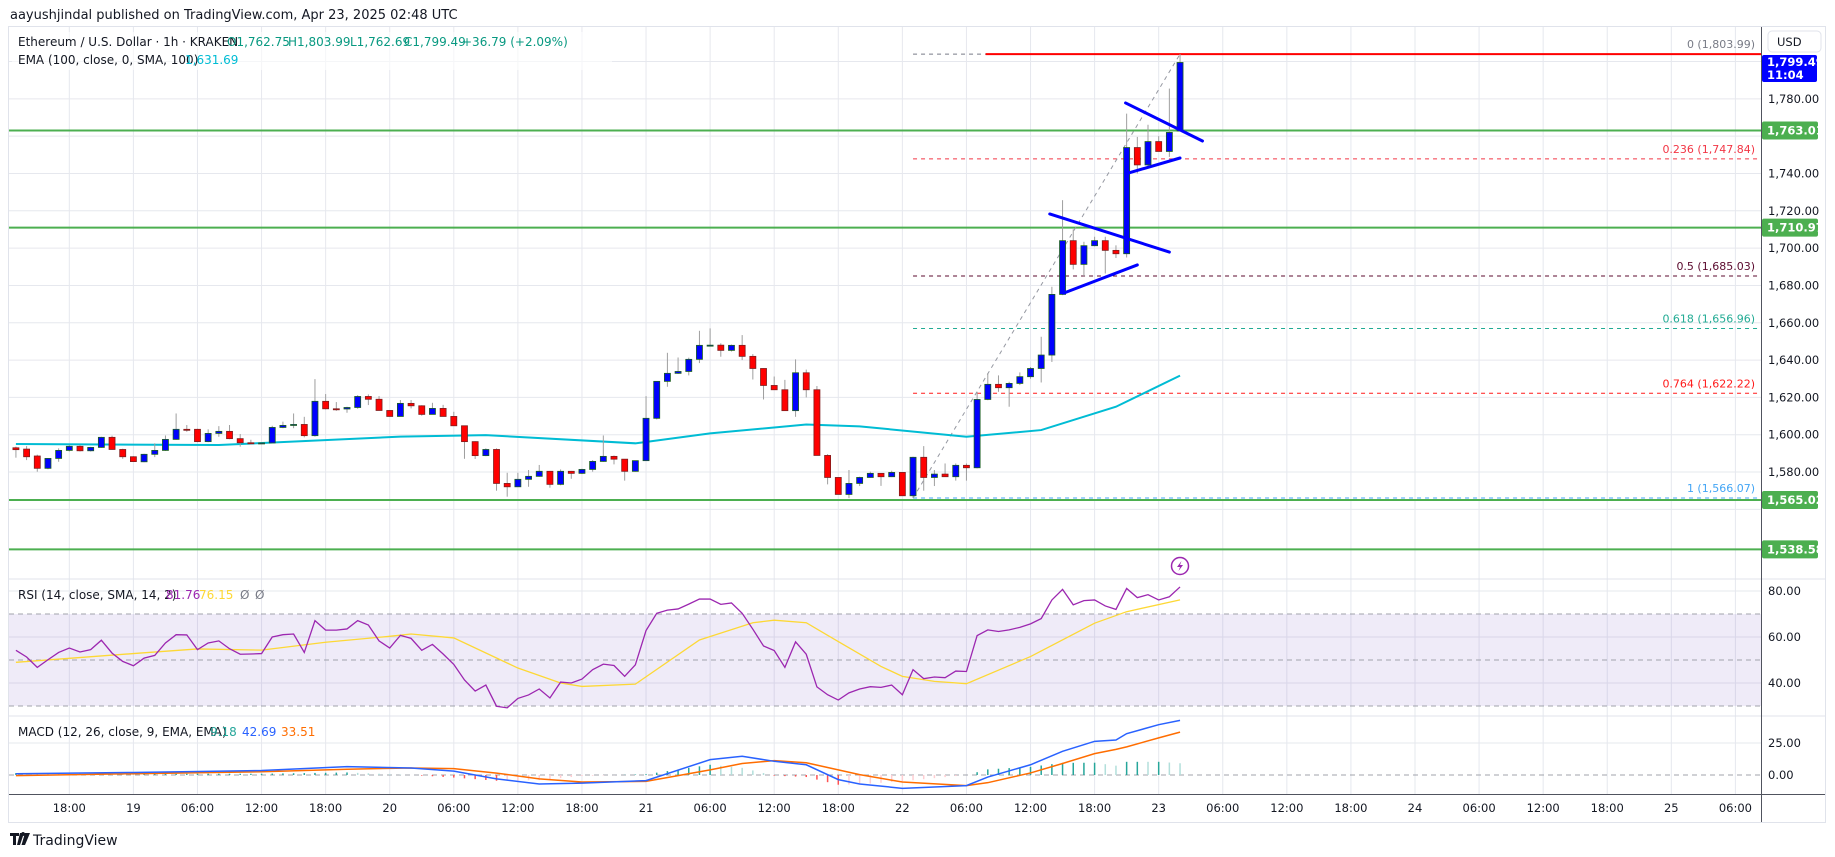  Describe the element at coordinates (1046, 276) in the screenshot. I see `fib-trend-line` at that location.